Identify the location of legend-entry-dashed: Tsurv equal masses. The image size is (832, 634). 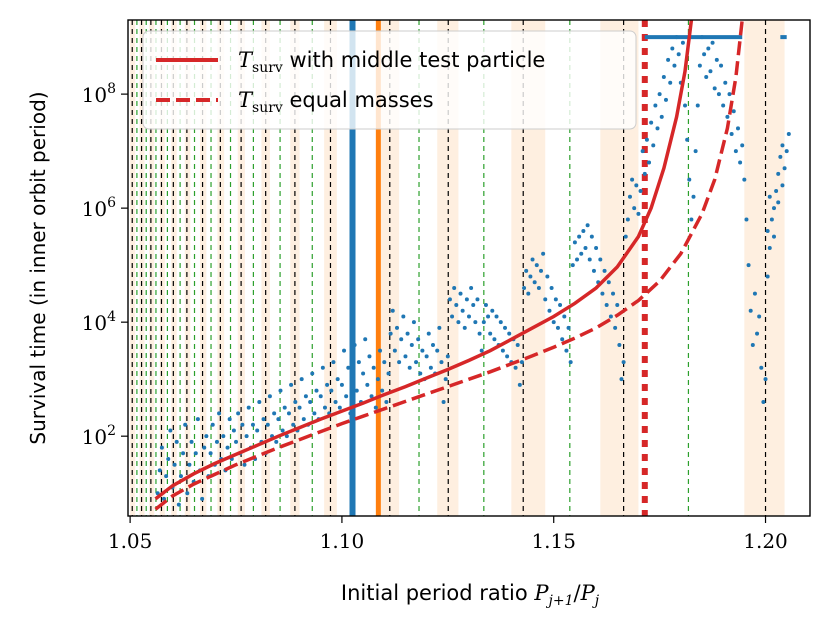
(336, 102).